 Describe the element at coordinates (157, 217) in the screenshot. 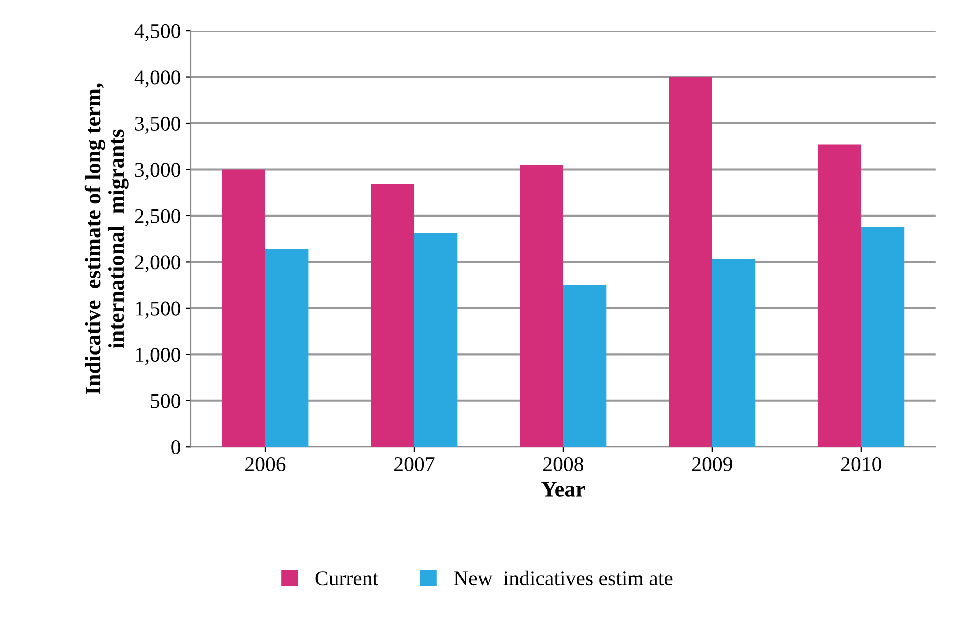

I see `y-tick-label: 2,500` at that location.